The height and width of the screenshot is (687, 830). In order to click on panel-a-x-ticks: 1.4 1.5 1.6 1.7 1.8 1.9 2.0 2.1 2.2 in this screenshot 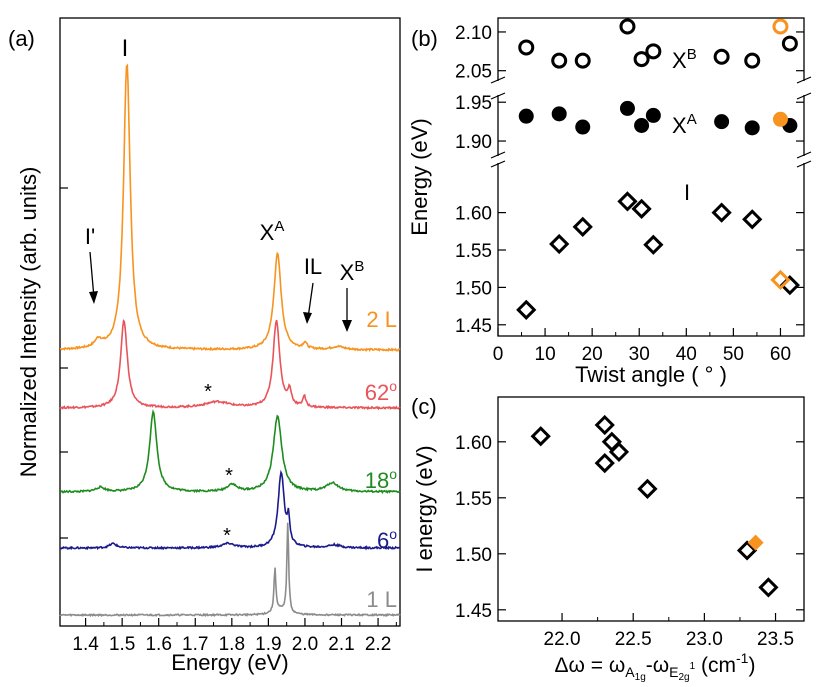, I will do `click(234, 636)`.